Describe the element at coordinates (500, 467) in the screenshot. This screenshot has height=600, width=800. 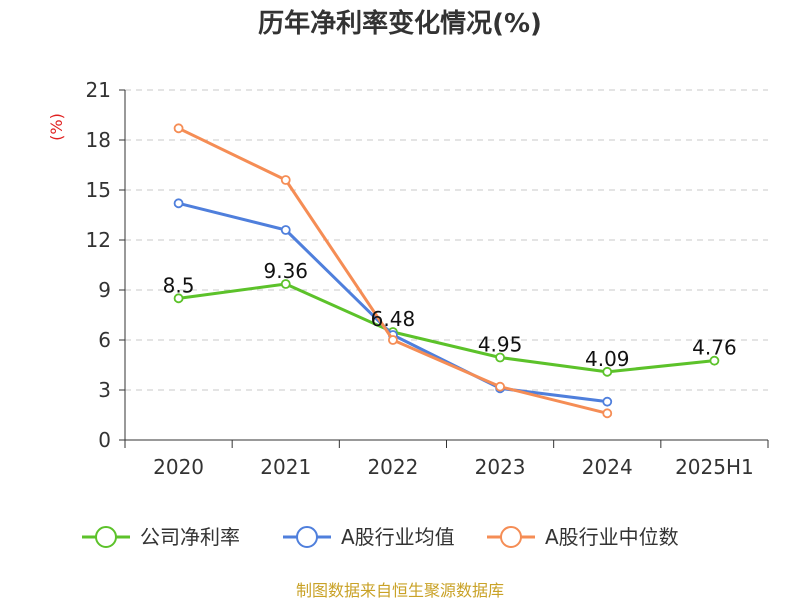
I see `x-tick-label: 2023` at that location.